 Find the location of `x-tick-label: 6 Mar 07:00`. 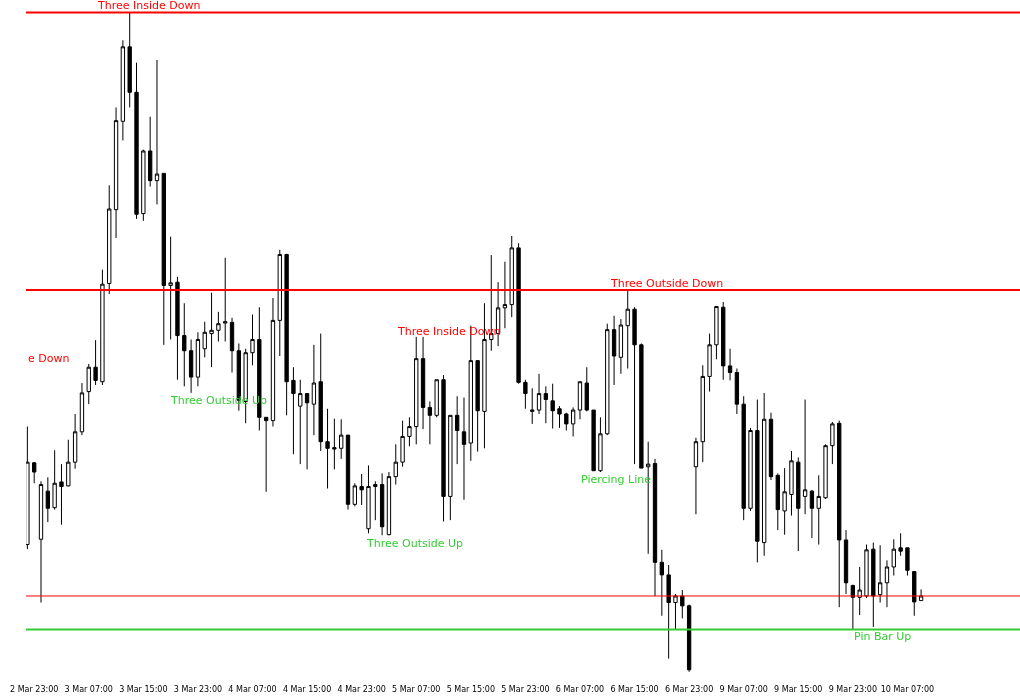

x-tick-label: 6 Mar 07:00 is located at coordinates (580, 689).